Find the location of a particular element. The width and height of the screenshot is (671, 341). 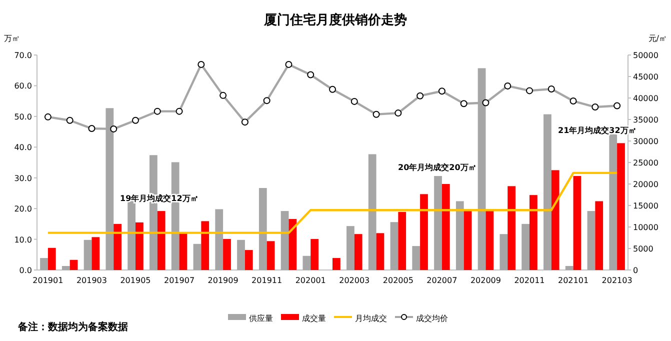

x-tick-label: 202009 is located at coordinates (485, 280).